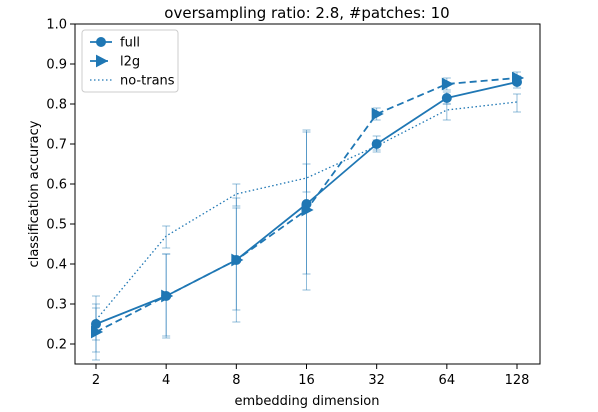 Image resolution: width=598 pixels, height=412 pixels. Describe the element at coordinates (447, 380) in the screenshot. I see `x-tick-label: 64` at that location.